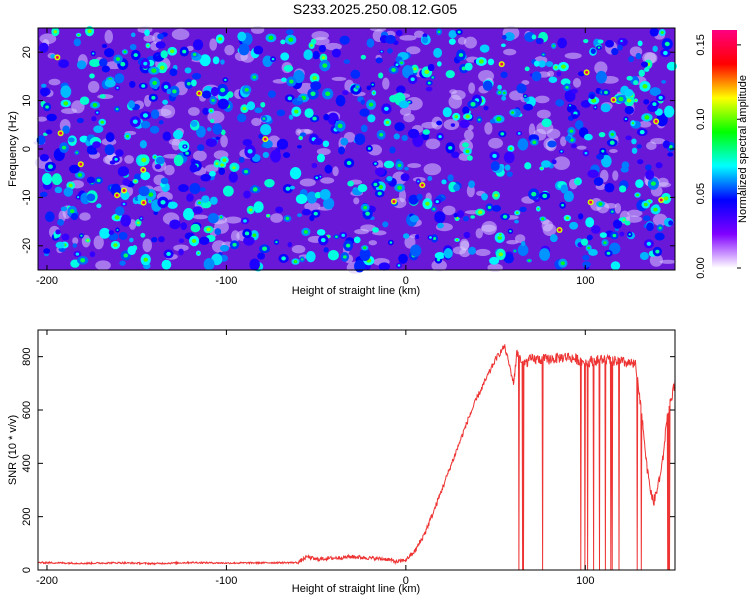 This screenshot has width=750, height=600. Describe the element at coordinates (585, 281) in the screenshot. I see `x-tick-label: 100` at that location.